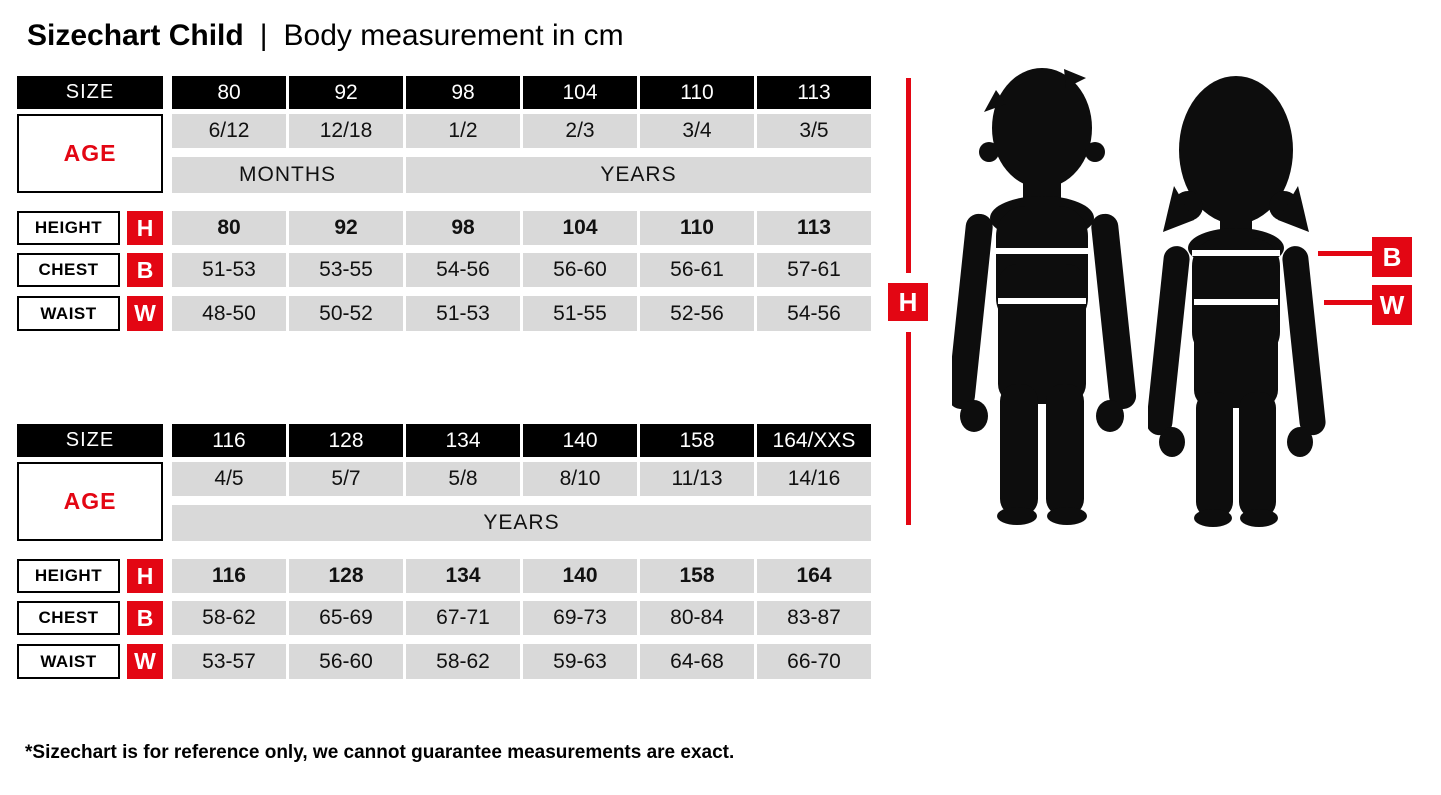 The image size is (1441, 795). I want to click on size-cell: 116, so click(229, 440).